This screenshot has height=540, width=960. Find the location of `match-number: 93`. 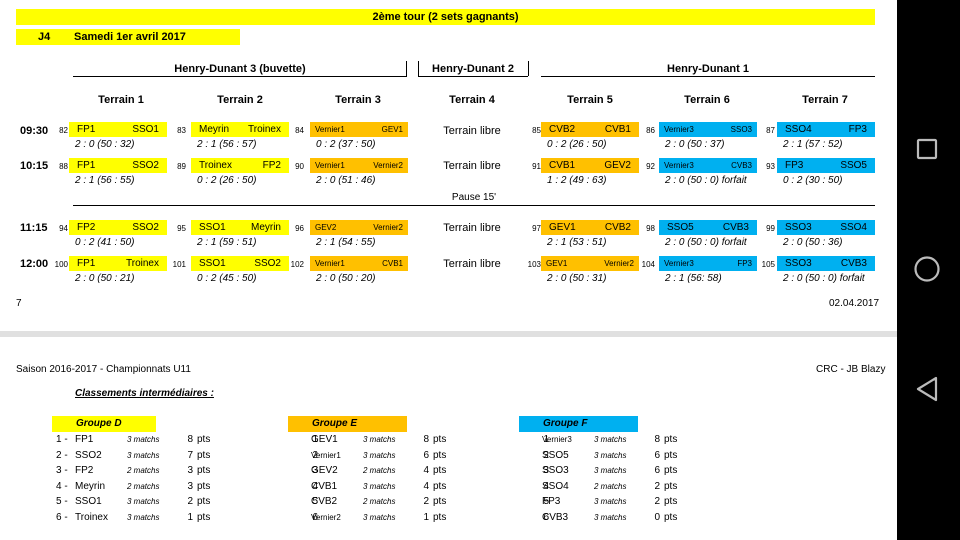

match-number: 93 is located at coordinates (770, 166).